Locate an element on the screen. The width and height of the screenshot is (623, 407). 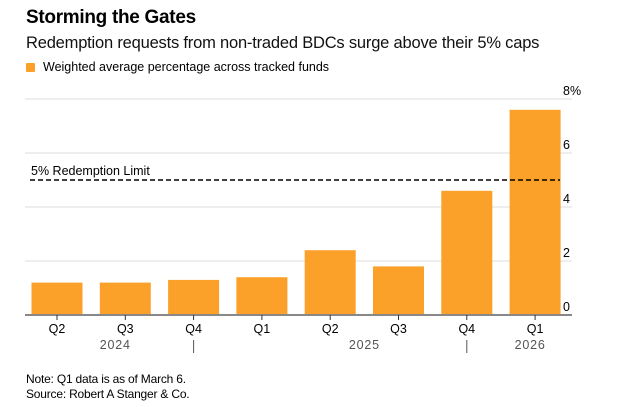
y-tick-label: 6 is located at coordinates (566, 145).